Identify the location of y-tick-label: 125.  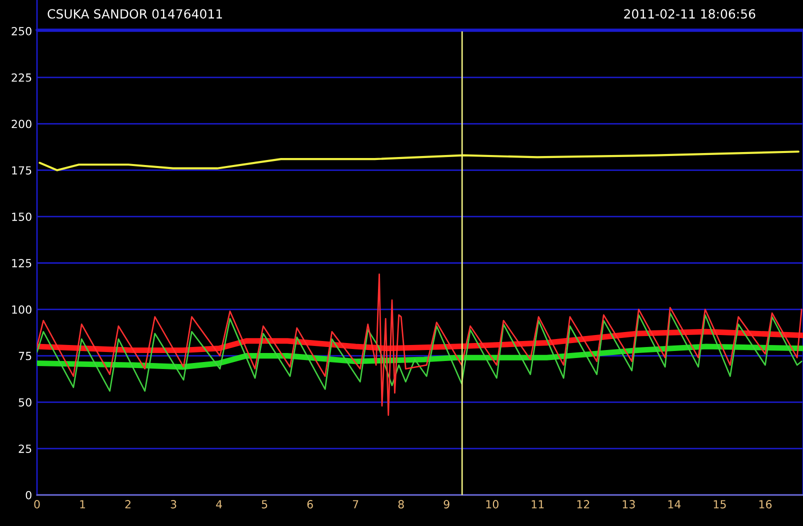
(22, 263).